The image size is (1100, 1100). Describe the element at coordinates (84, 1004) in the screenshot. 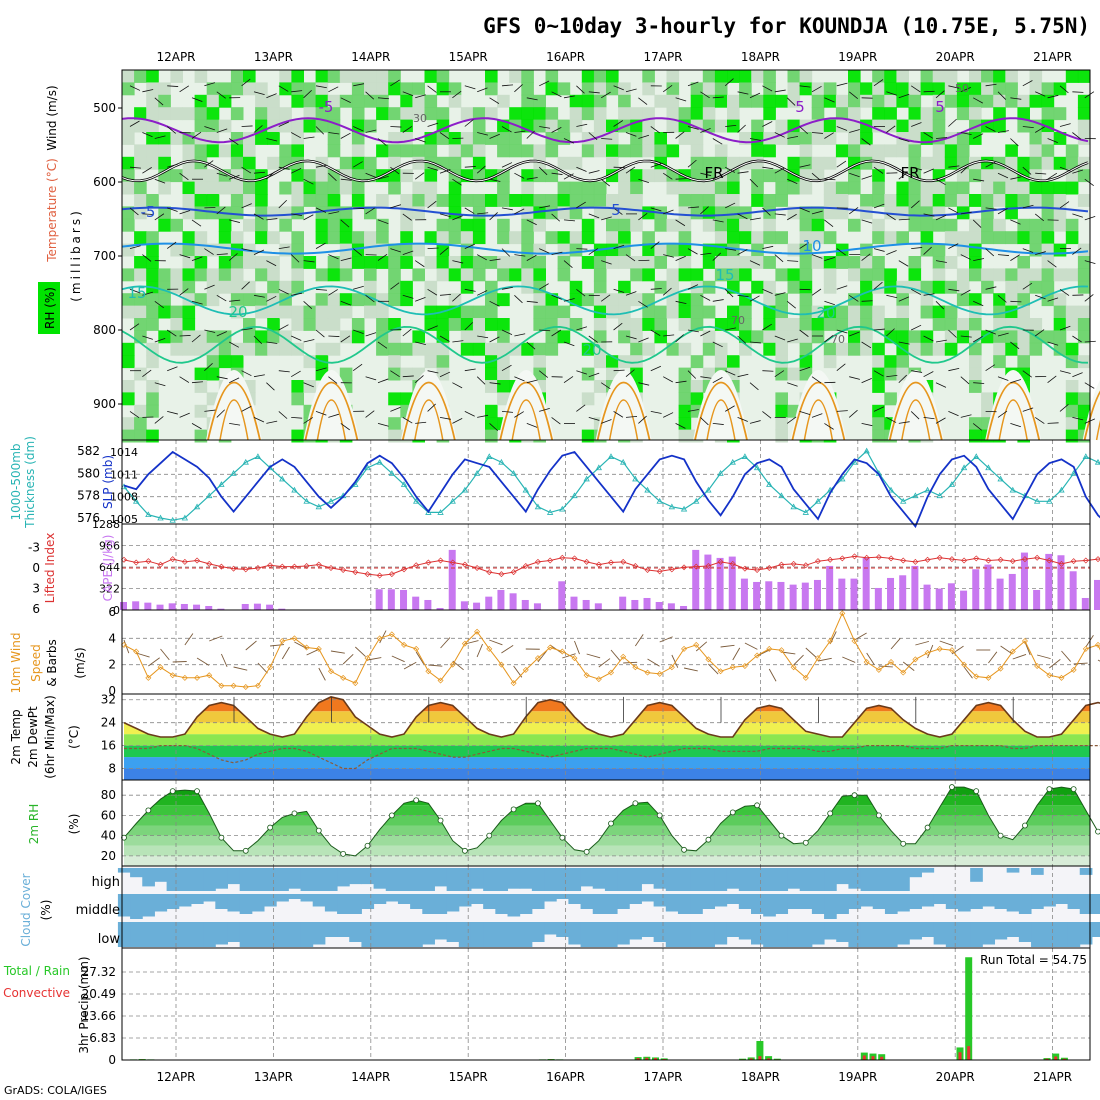

I see `precip-ylabel-1: 3hr Precip (mm)` at that location.